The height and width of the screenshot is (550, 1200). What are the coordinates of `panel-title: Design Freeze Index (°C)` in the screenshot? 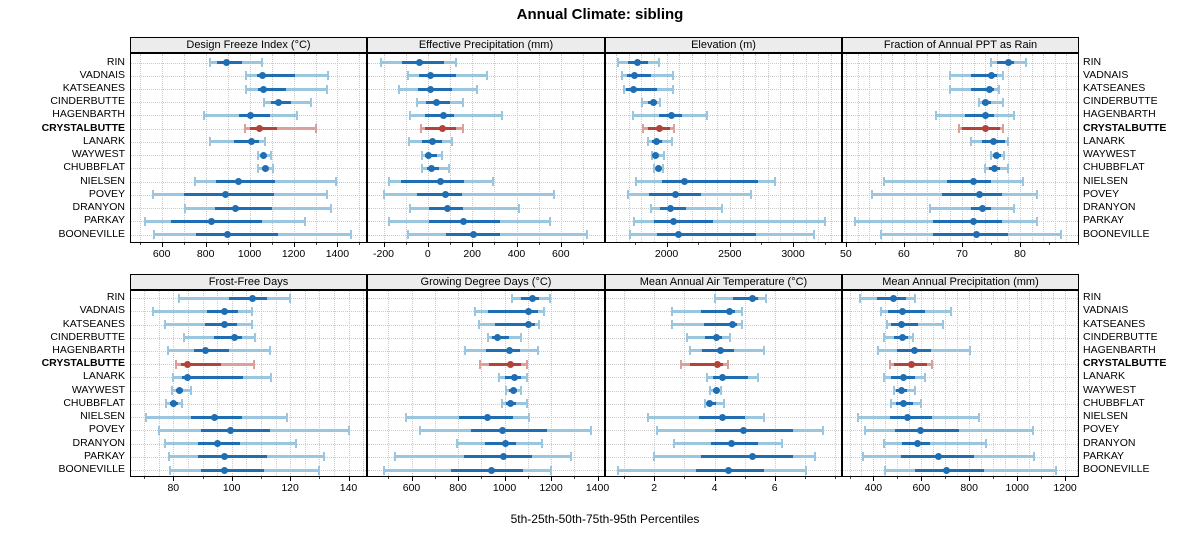 It's located at (248, 45).